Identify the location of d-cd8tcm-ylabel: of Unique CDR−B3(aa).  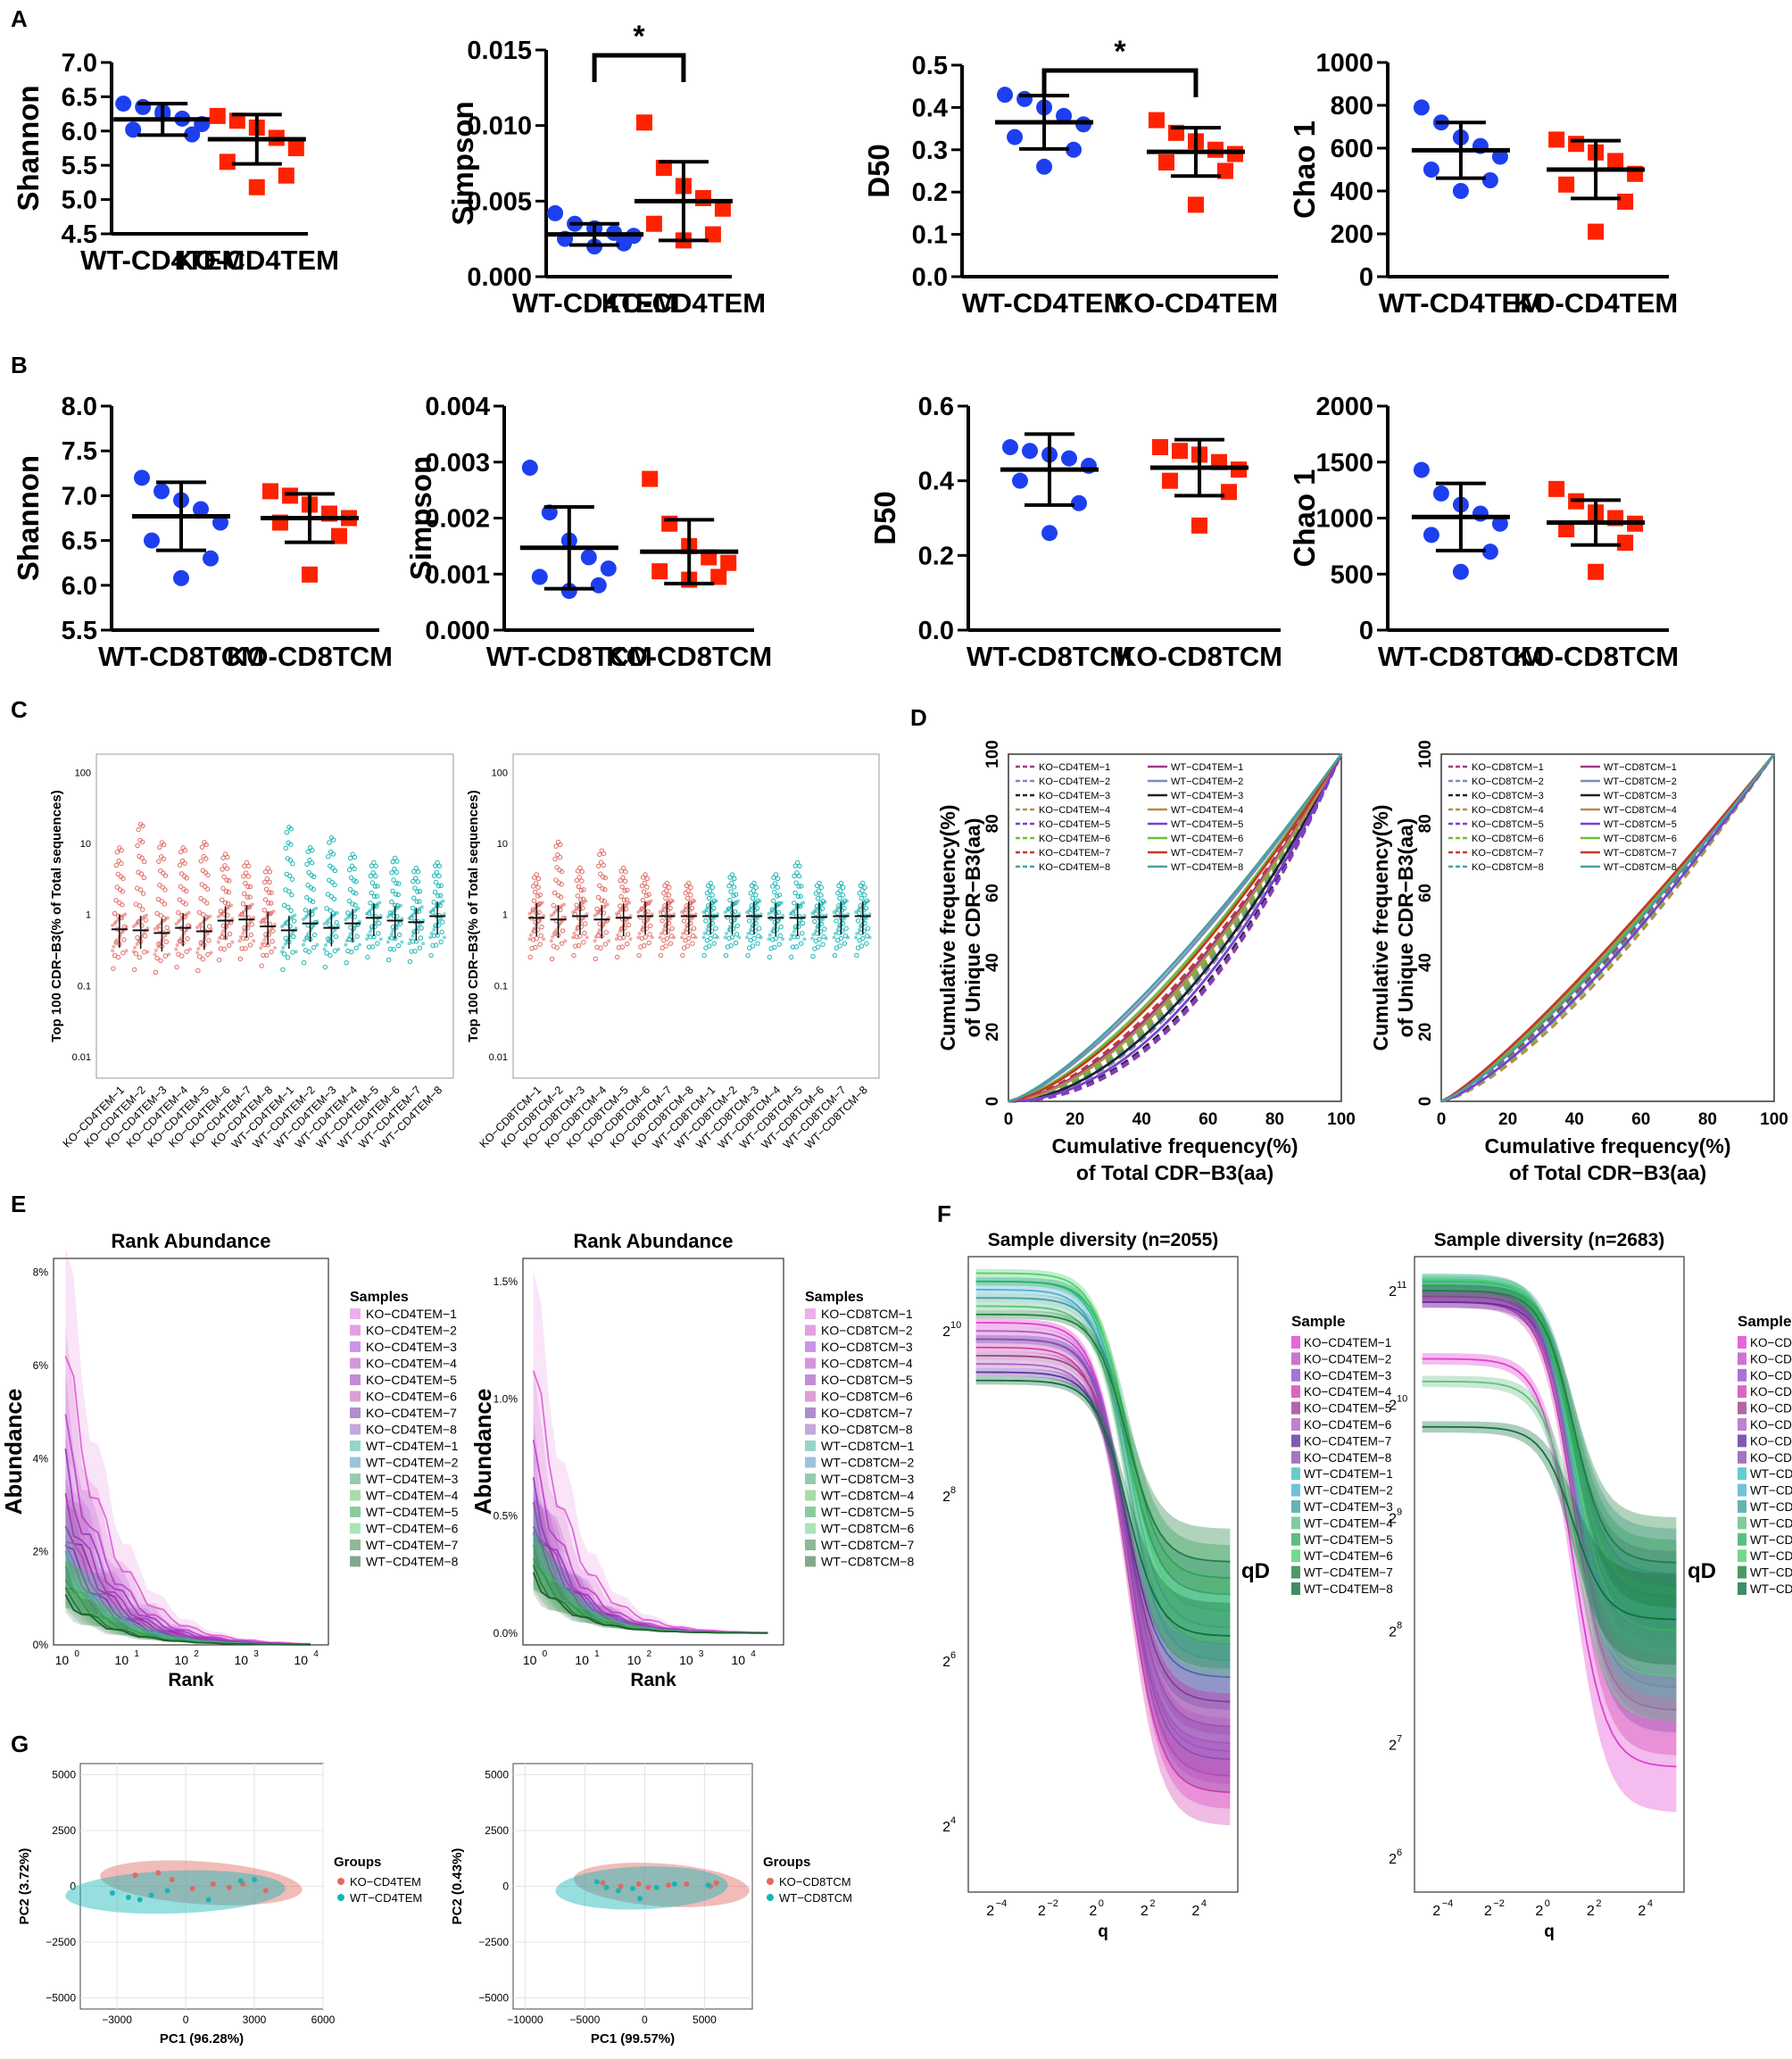
(1405, 928).